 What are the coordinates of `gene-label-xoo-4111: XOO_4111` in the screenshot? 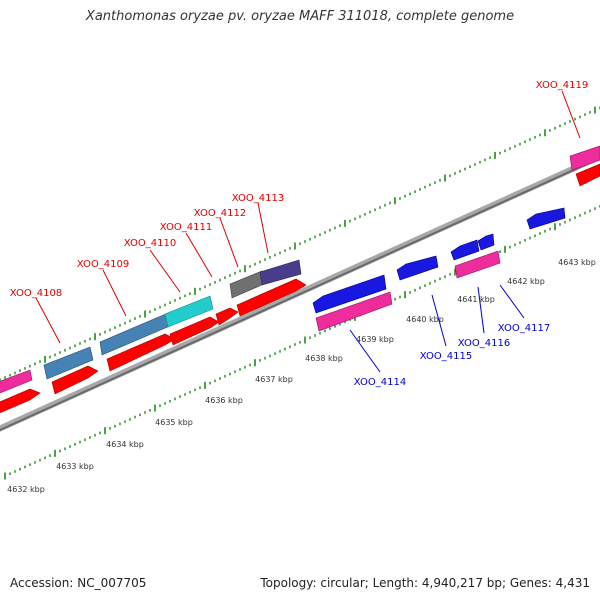 It's located at (186, 227).